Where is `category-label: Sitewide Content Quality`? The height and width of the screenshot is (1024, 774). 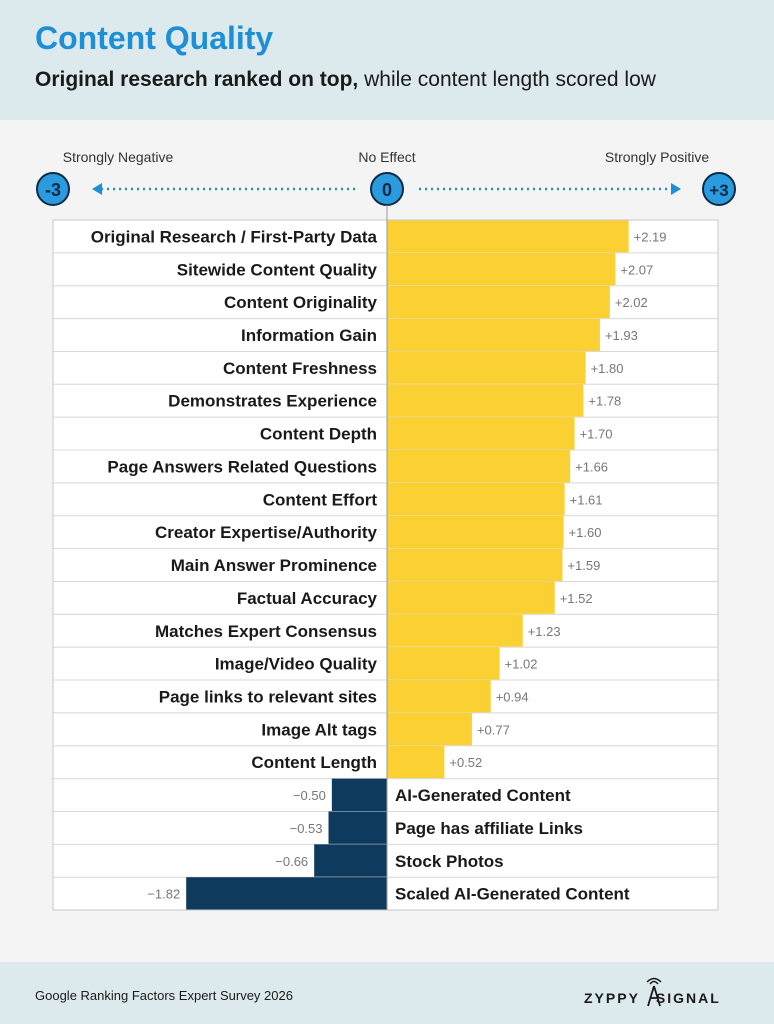 category-label: Sitewide Content Quality is located at coordinates (277, 269).